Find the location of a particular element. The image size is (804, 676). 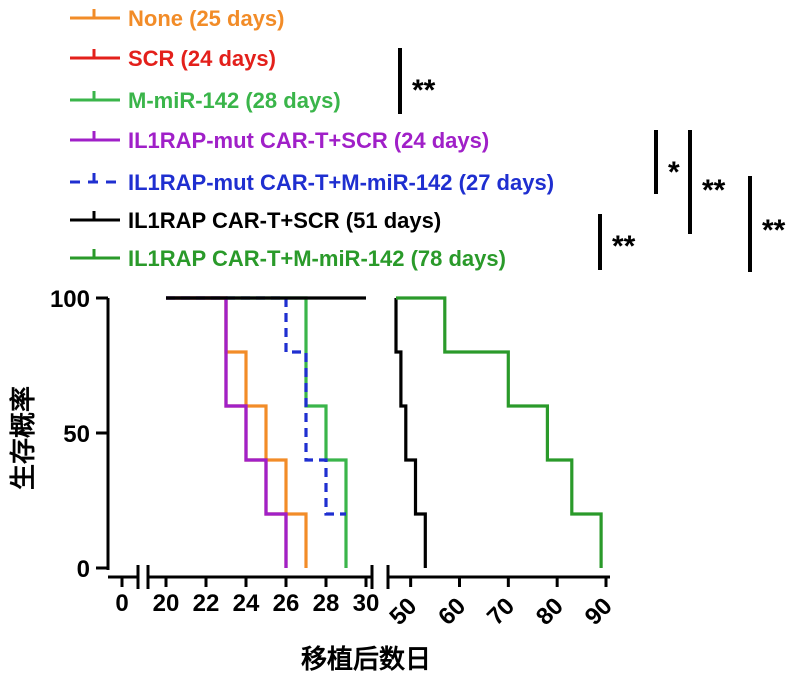

legend-item-3: IL1RAP-mut CAR-T+SCR (24 days) is located at coordinates (279, 140).